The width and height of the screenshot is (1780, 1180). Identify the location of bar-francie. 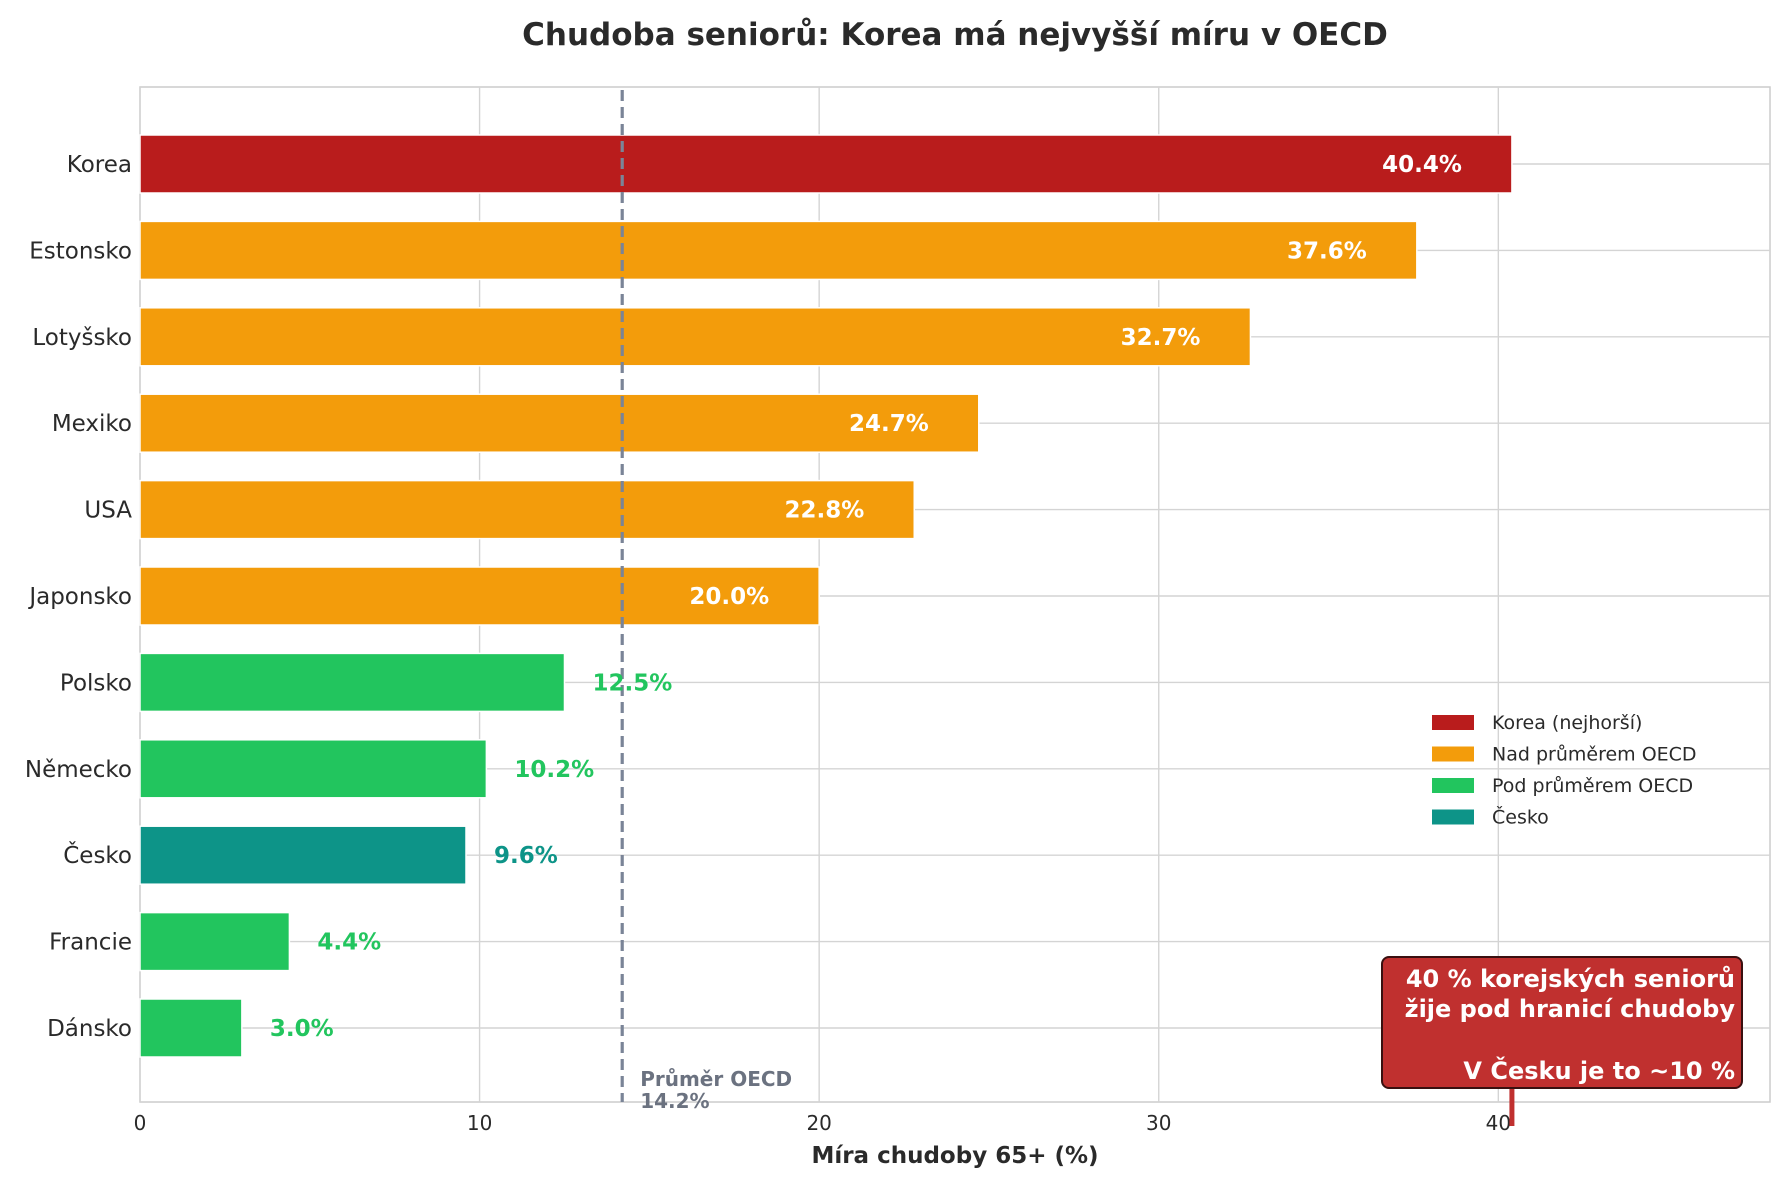
(215, 941).